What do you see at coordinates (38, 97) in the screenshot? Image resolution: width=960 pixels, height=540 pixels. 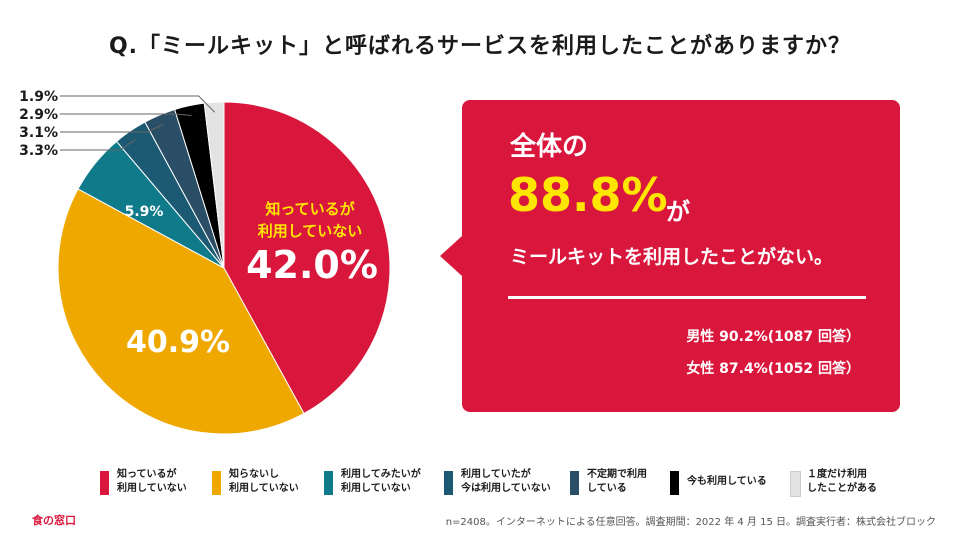 I see `data-label: 1.9%` at bounding box center [38, 97].